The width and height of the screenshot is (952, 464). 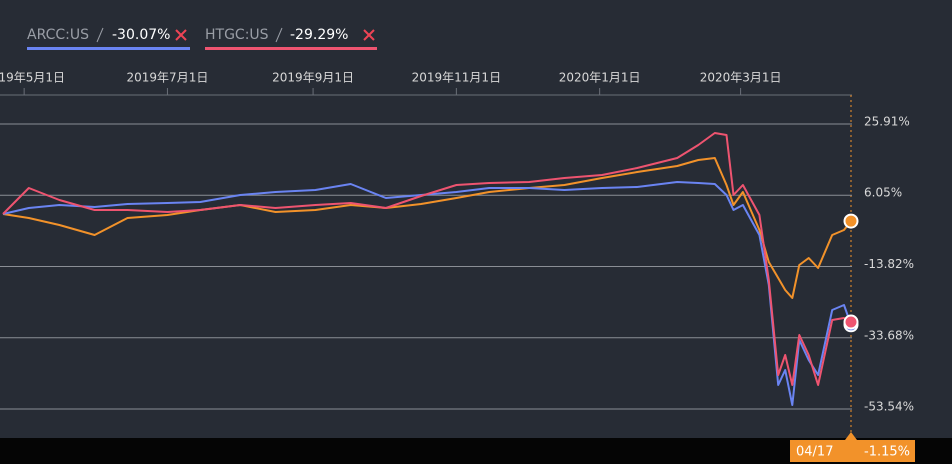 What do you see at coordinates (237, 35) in the screenshot?
I see `legend-name: HTGC:US` at bounding box center [237, 35].